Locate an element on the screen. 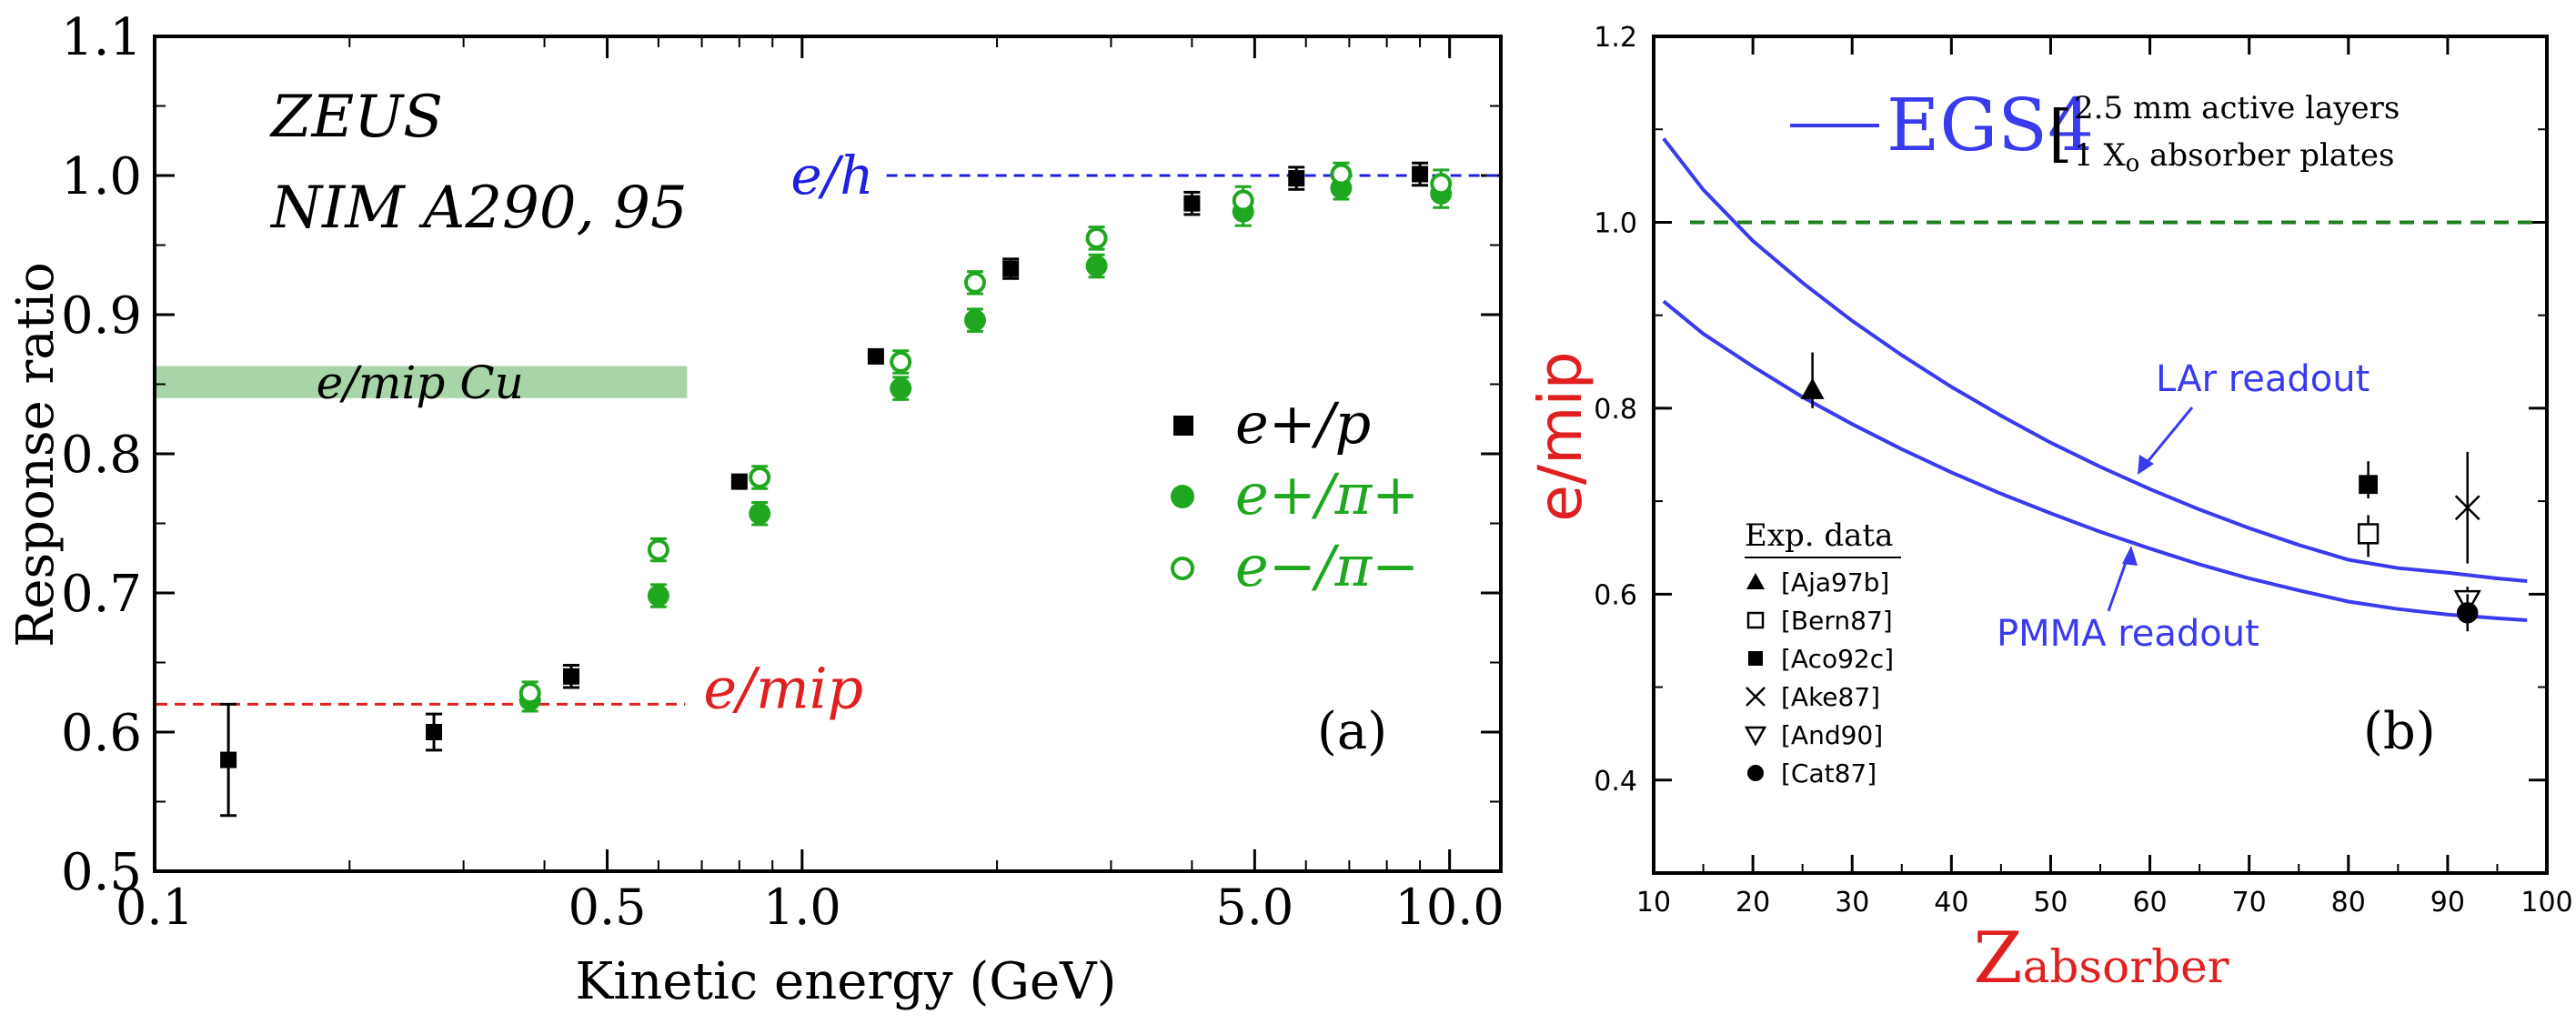  panel-a-legend: e+/p e+/π+ e−/π− is located at coordinates (1295, 494).